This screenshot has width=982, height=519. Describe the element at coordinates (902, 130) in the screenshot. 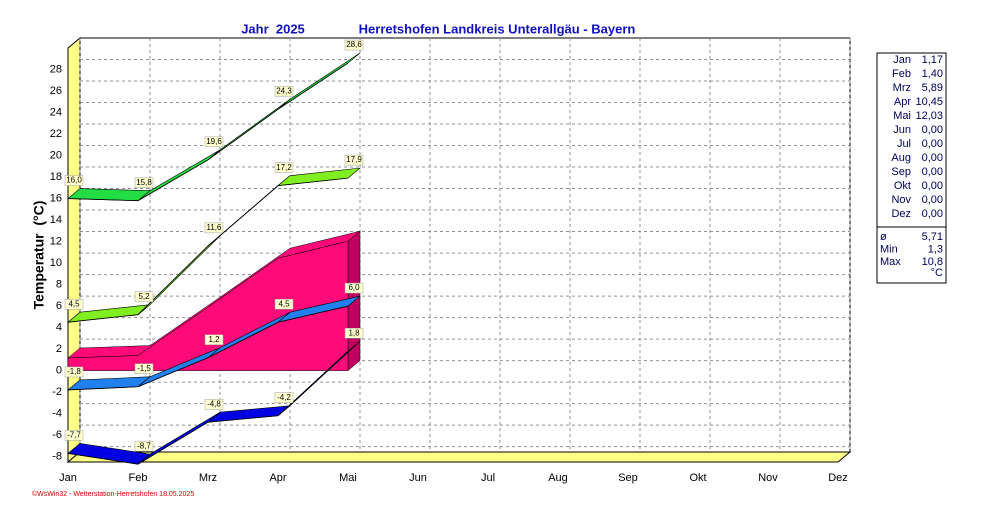

I see `summary-month: Jun` at that location.